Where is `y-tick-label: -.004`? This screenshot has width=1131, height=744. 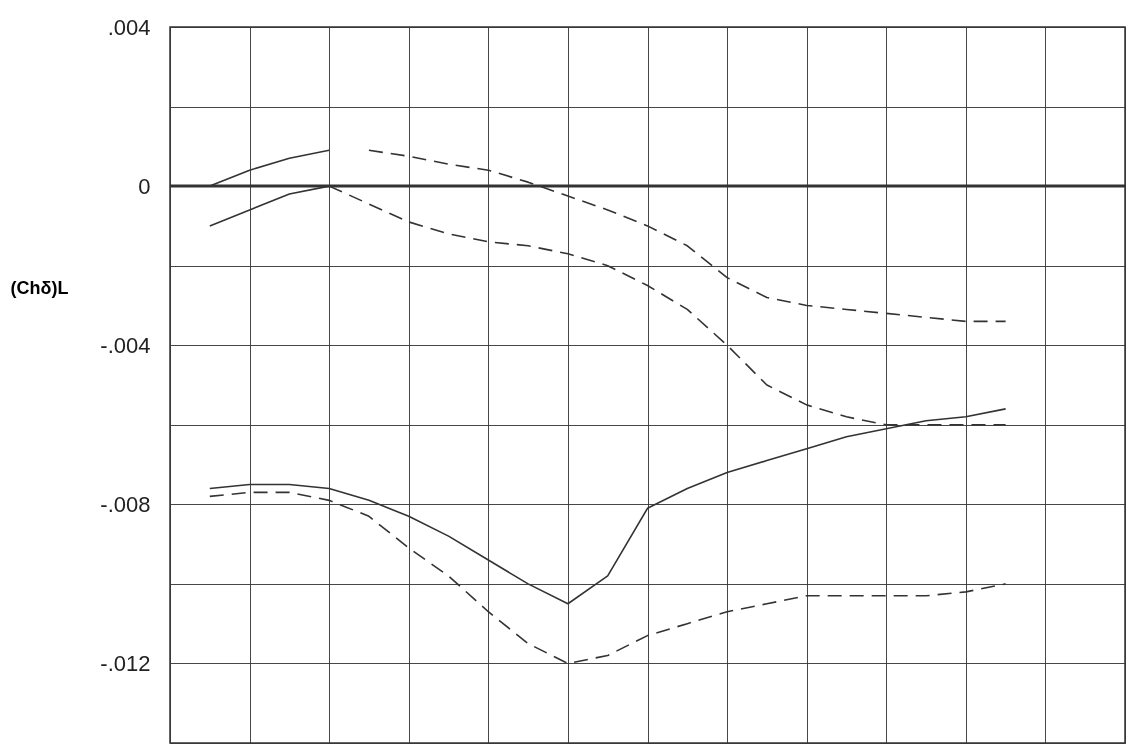
y-tick-label: -.004 is located at coordinates (125, 345).